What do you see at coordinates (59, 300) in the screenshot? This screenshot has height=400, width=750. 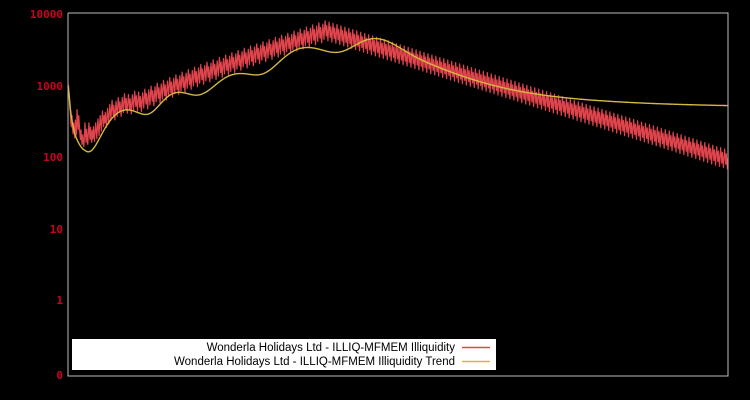 I see `ytick-label-1: 1` at bounding box center [59, 300].